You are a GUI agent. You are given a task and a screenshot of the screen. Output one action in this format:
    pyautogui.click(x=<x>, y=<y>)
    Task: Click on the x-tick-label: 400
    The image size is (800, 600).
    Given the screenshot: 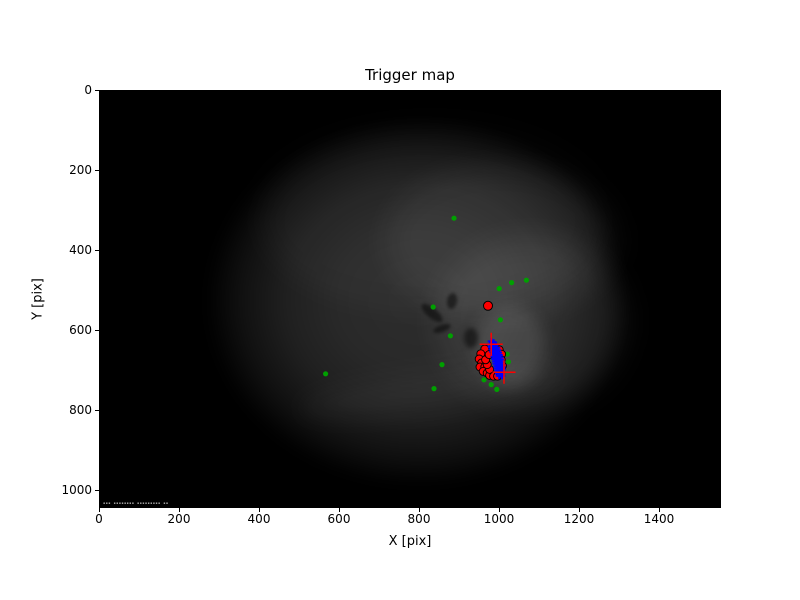 What is the action you would take?
    pyautogui.click(x=259, y=519)
    